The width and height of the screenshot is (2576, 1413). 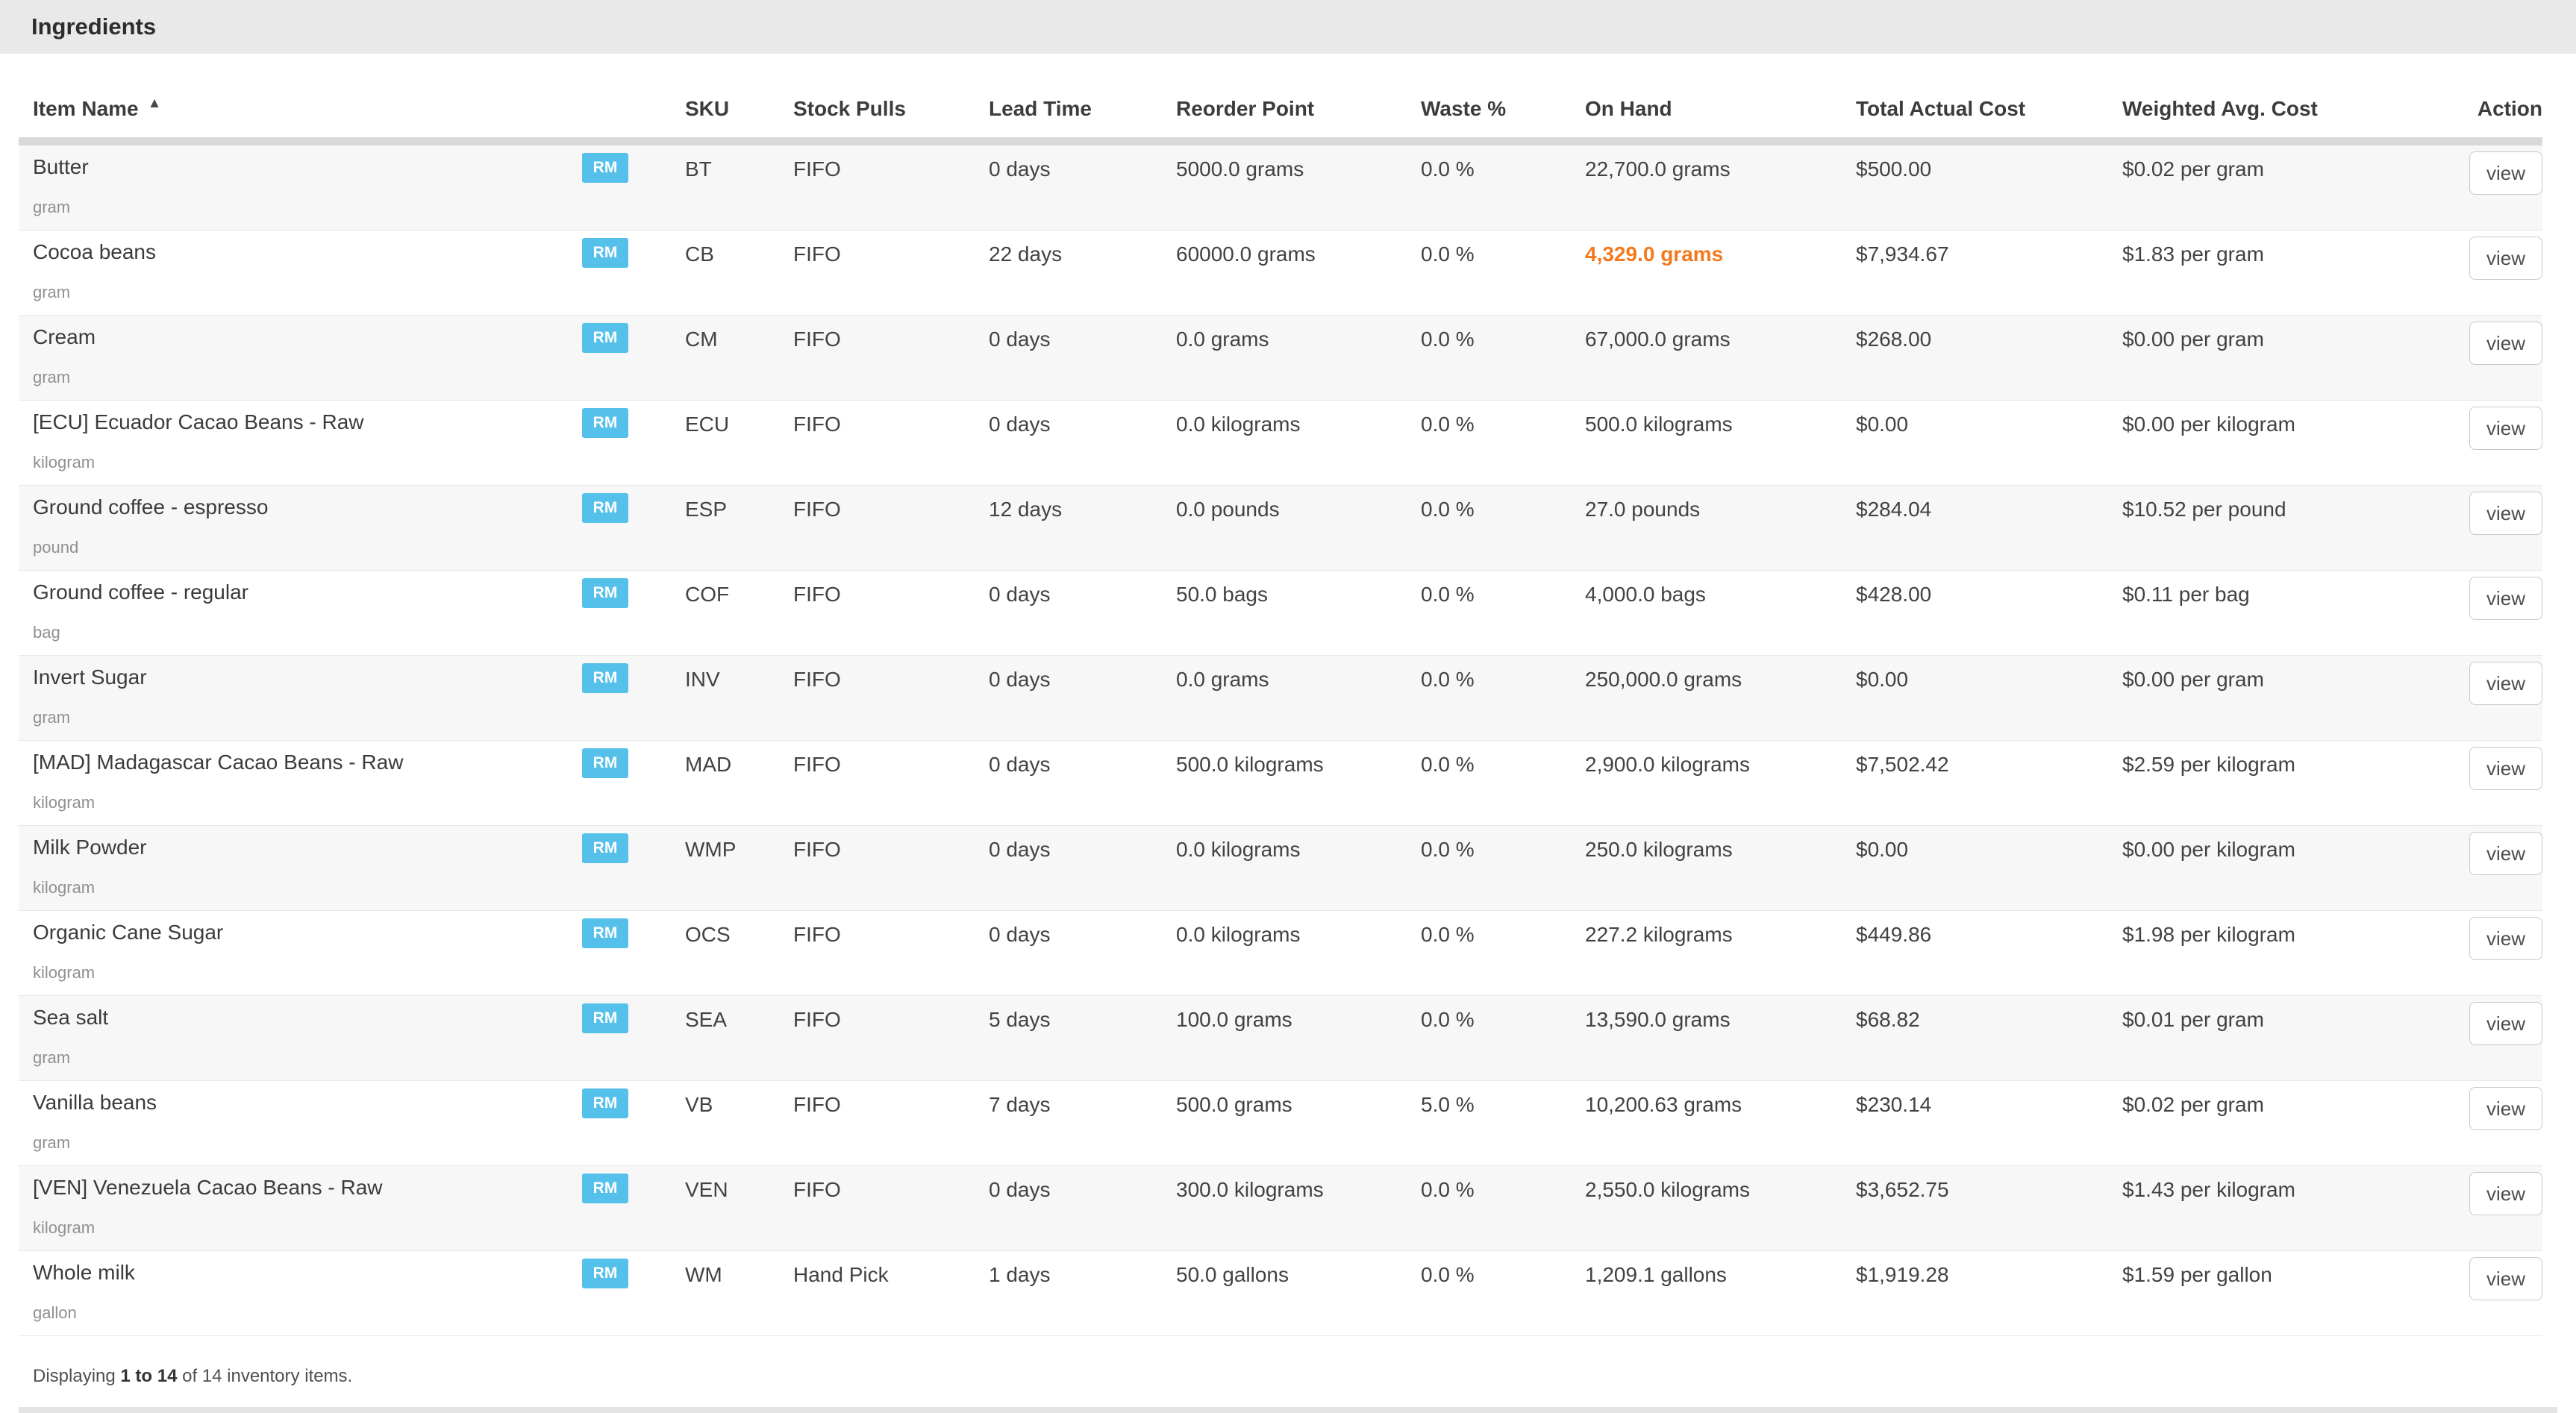 I want to click on weighted-avg-cost-cell: $1.98 per kilogram, so click(x=2208, y=935).